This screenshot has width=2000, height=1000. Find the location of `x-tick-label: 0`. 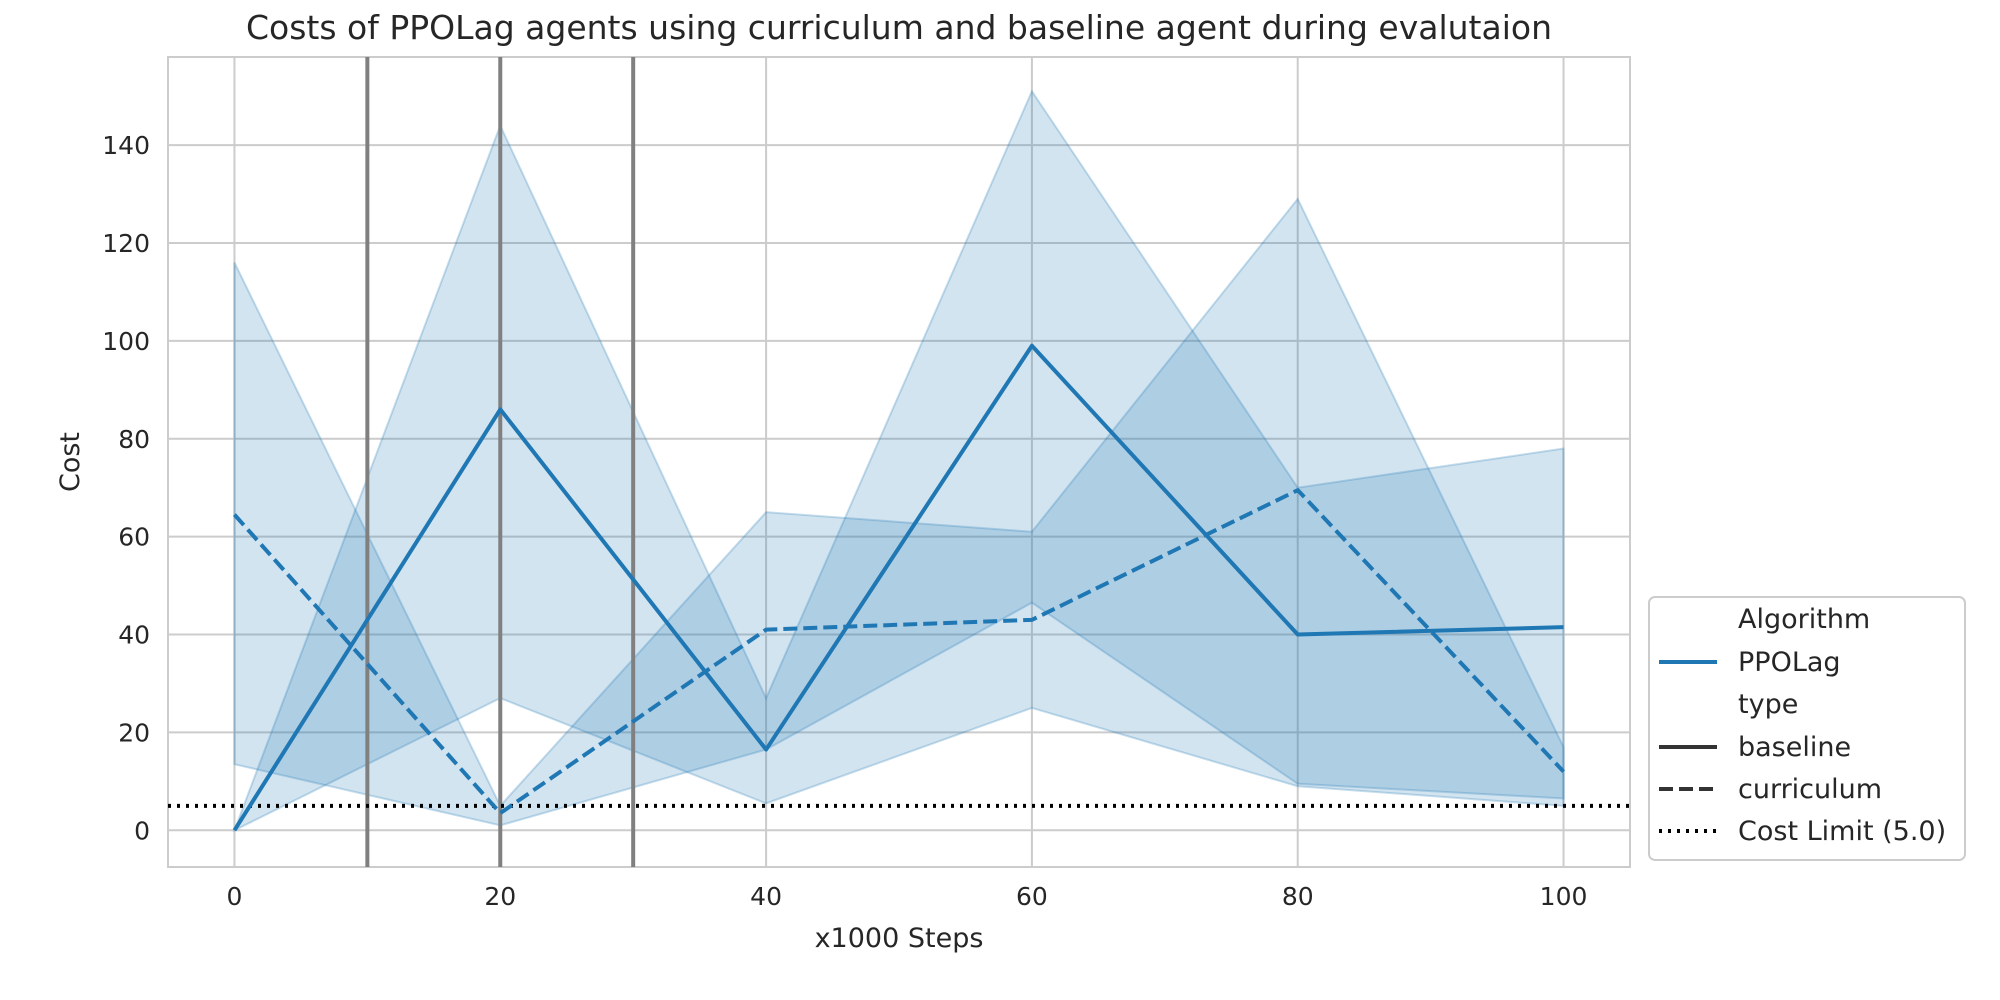

x-tick-label: 0 is located at coordinates (235, 896).